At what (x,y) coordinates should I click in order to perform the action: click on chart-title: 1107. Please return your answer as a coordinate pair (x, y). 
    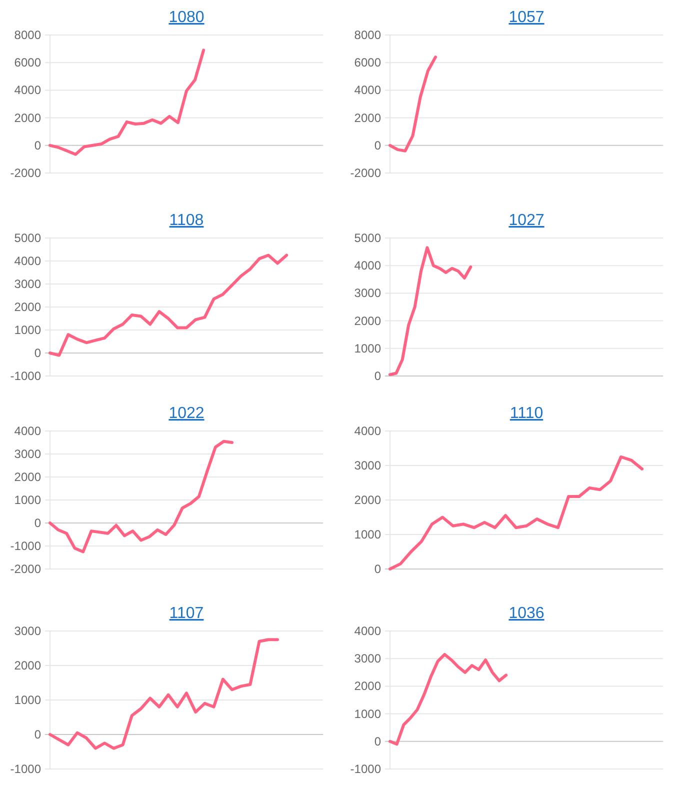
    Looking at the image, I should click on (186, 613).